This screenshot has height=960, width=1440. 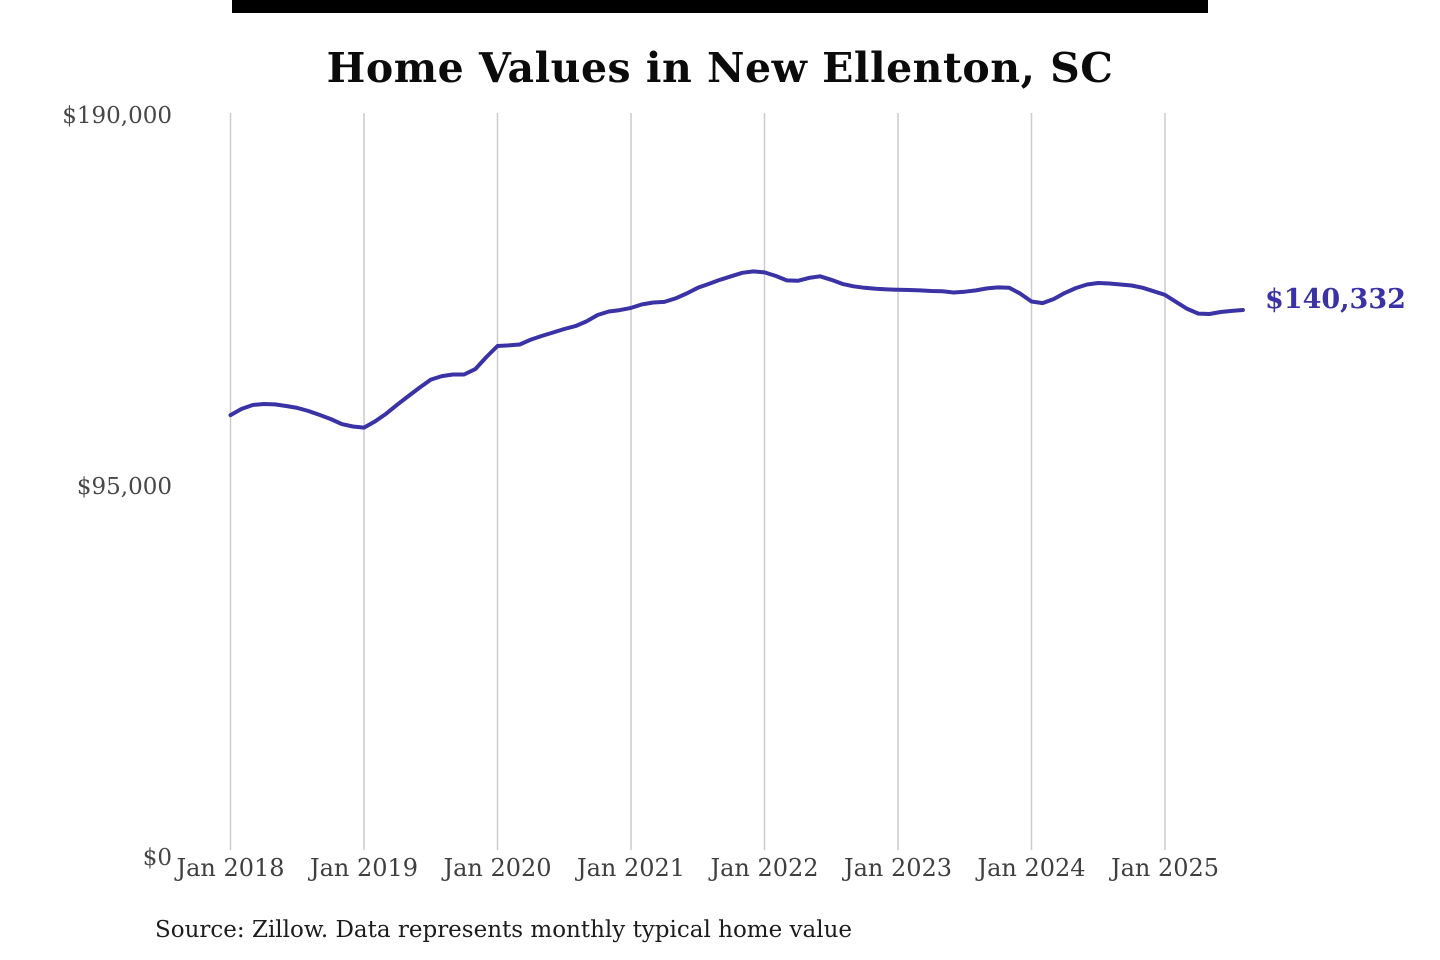 What do you see at coordinates (1165, 868) in the screenshot?
I see `x-axis-tick-label: Jan 2025` at bounding box center [1165, 868].